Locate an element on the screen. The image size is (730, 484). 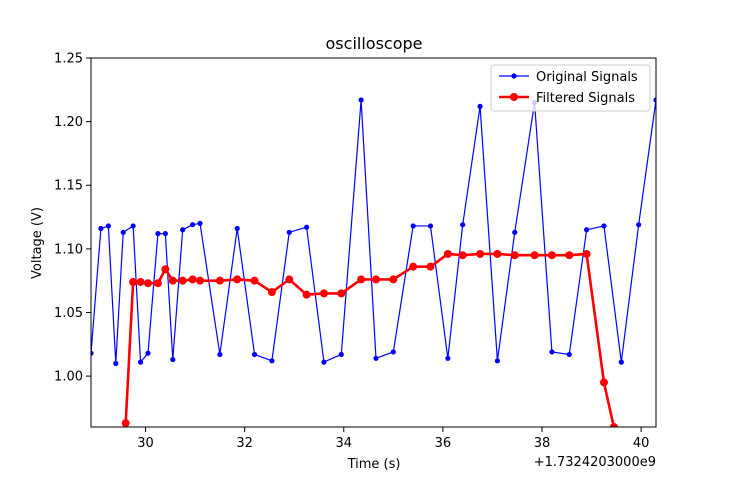
x-axis-offset-label: +1.7324203000e9 is located at coordinates (595, 462).